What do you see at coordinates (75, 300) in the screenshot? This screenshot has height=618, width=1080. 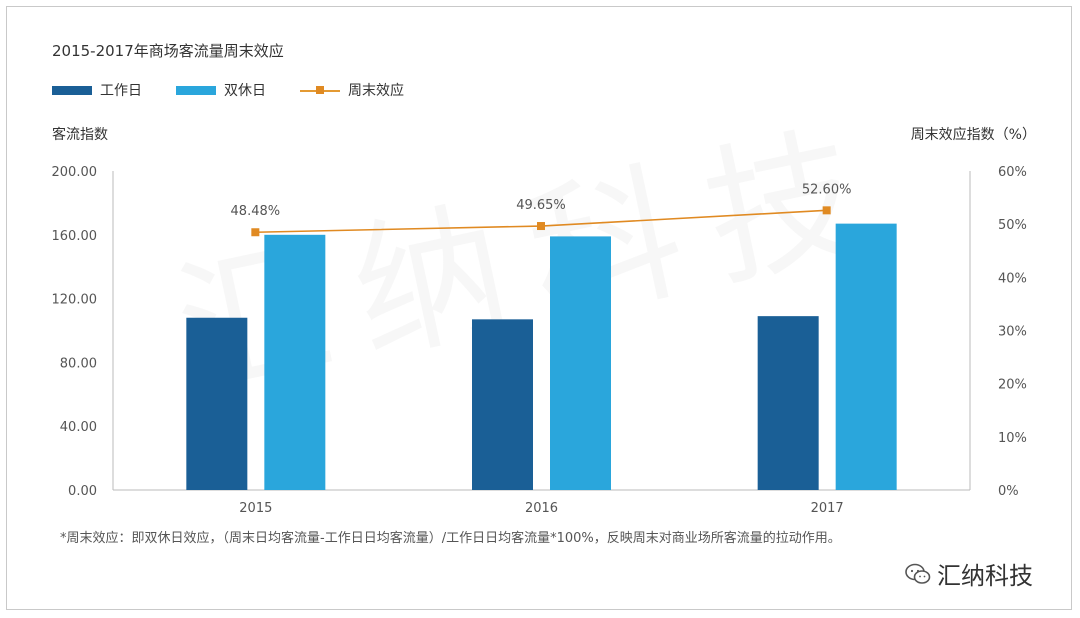 I see `y-tick-label: 120.00` at bounding box center [75, 300].